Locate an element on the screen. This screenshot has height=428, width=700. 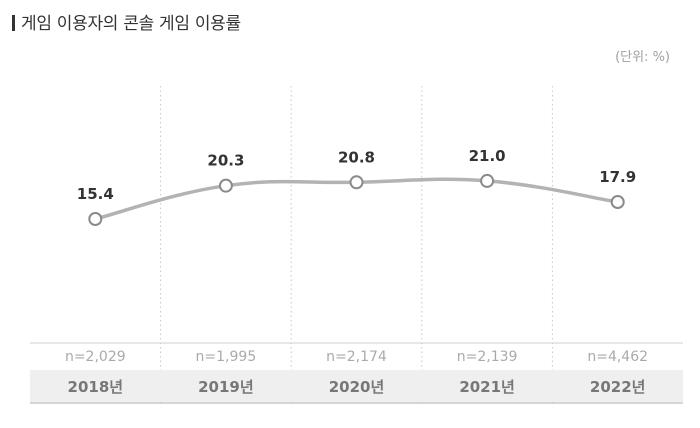
sample-size-label: n=2,029 is located at coordinates (95, 357).